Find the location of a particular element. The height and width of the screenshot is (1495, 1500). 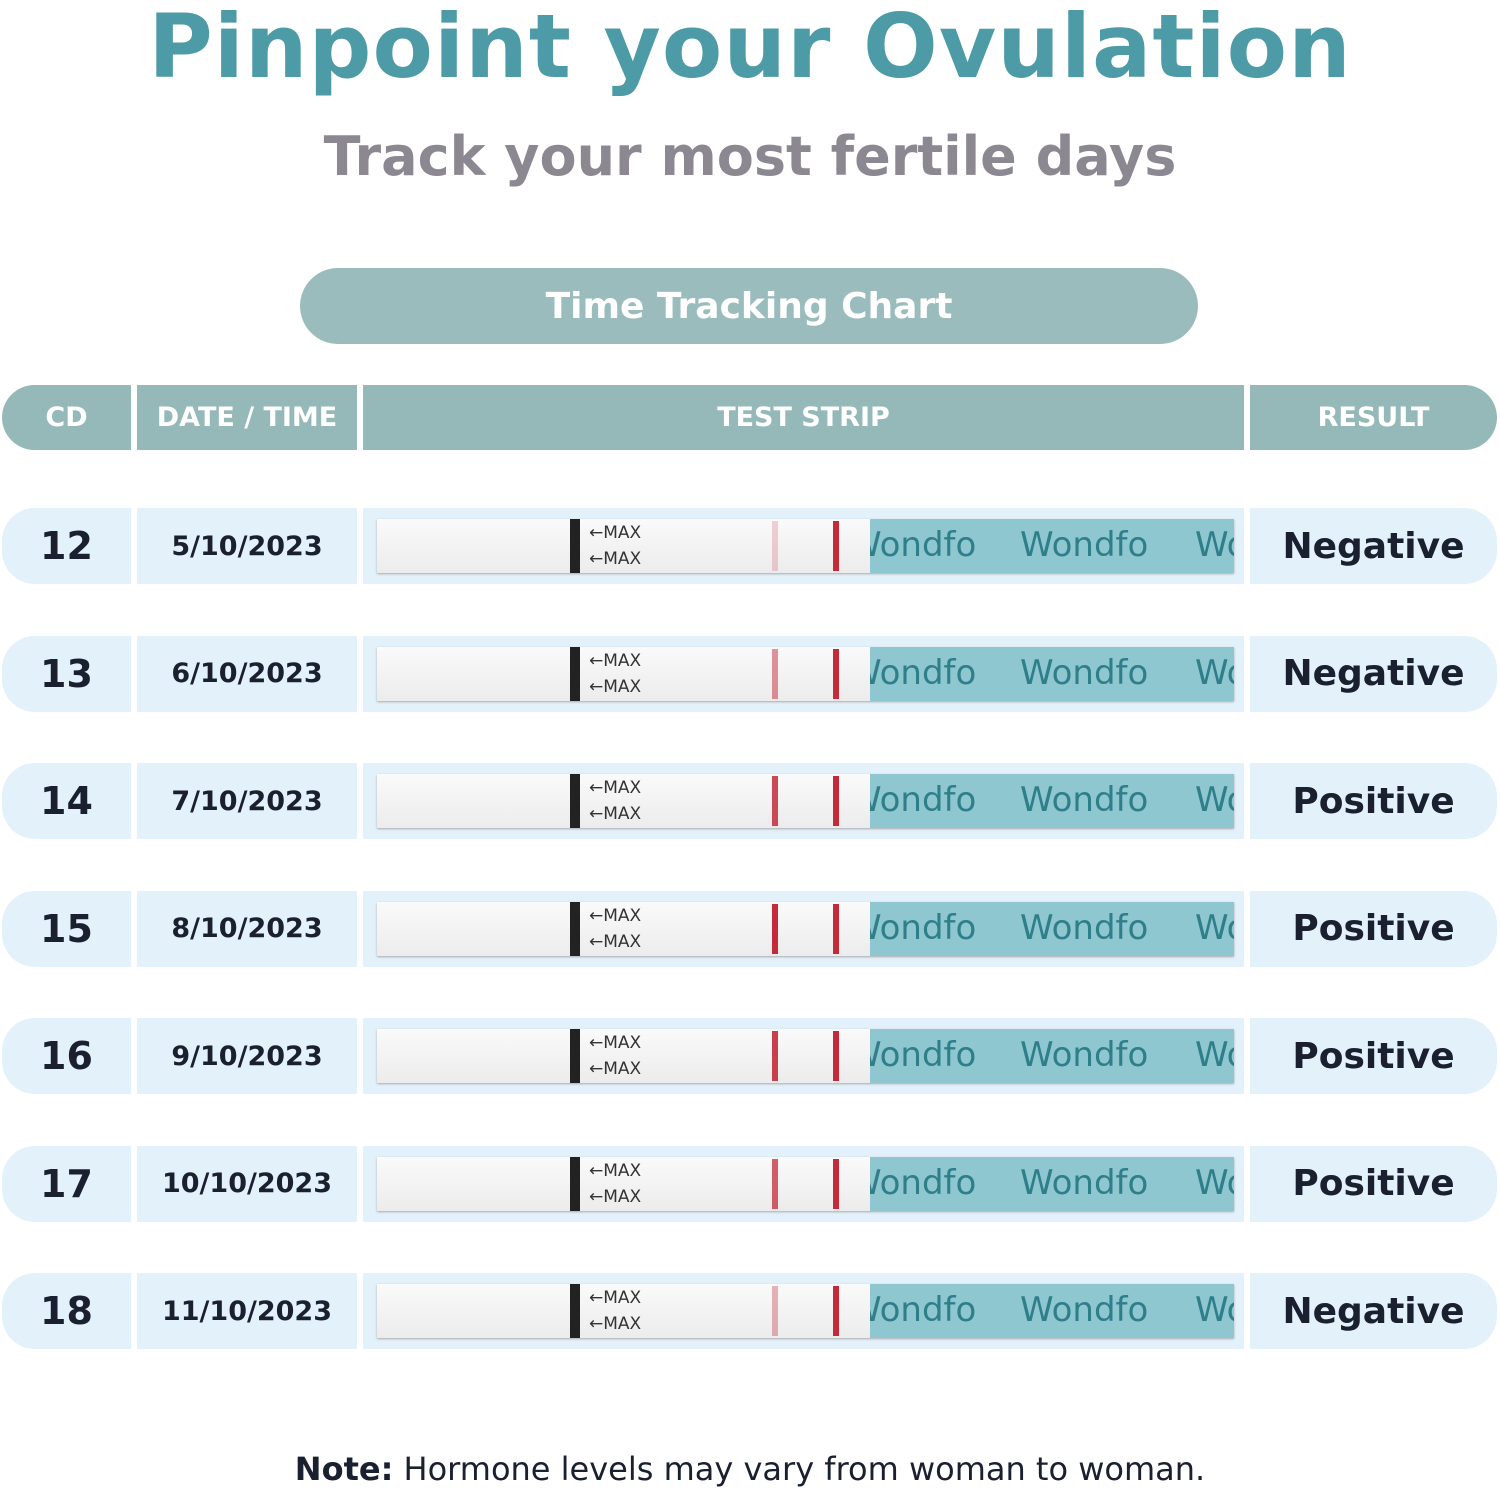

note-label: Note: is located at coordinates (344, 1469).